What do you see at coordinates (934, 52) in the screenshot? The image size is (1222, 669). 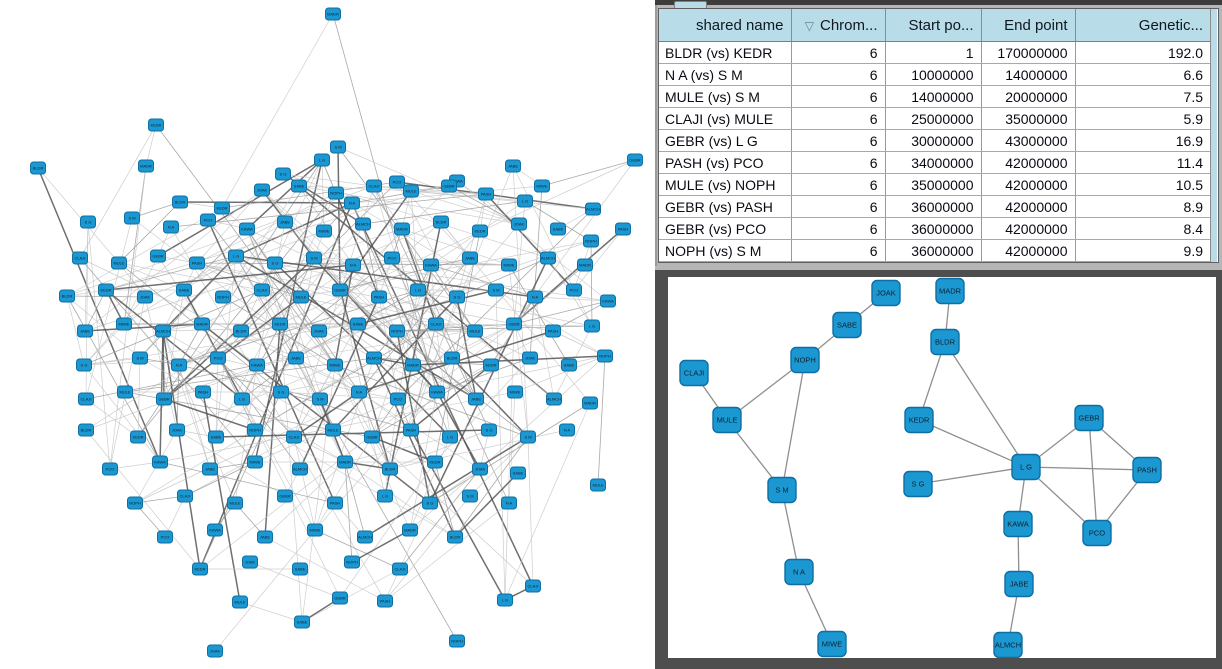 I see `table-row: BLDR (vs) KEDR 6 1 170000000 192.0` at bounding box center [934, 52].